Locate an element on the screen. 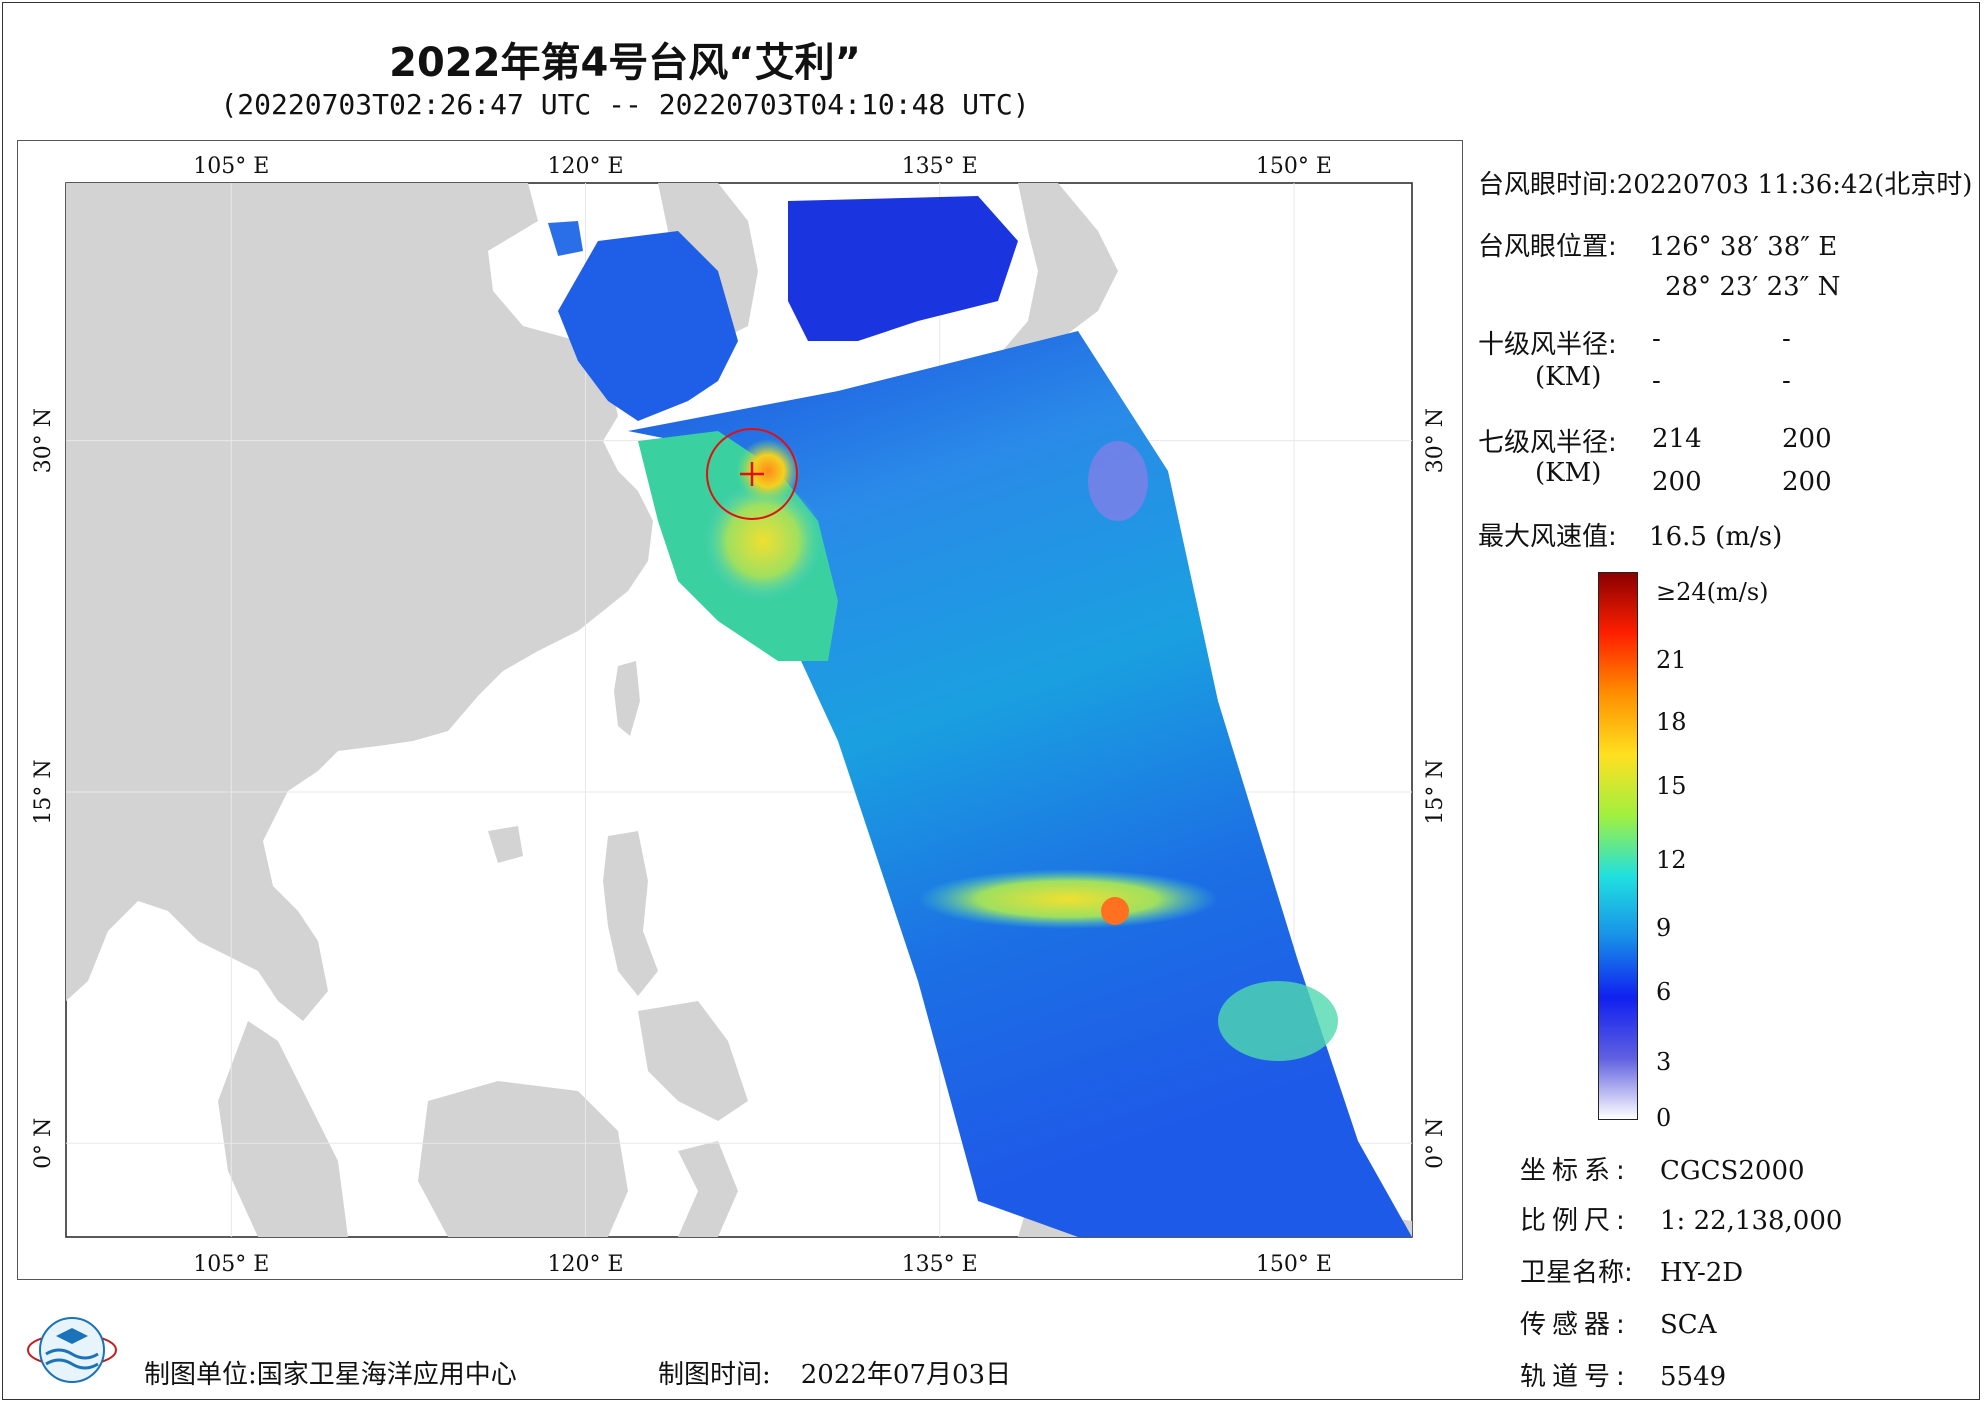  orbit-label: 轨道号: is located at coordinates (1575, 1377).